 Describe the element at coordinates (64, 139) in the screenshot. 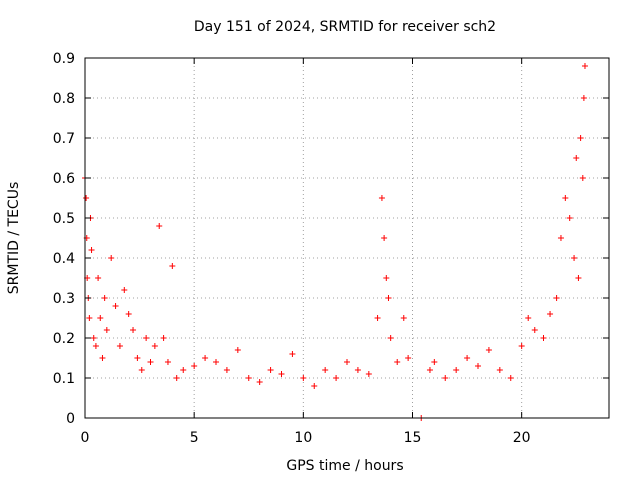

I see `y-tick-label: 0.7` at that location.